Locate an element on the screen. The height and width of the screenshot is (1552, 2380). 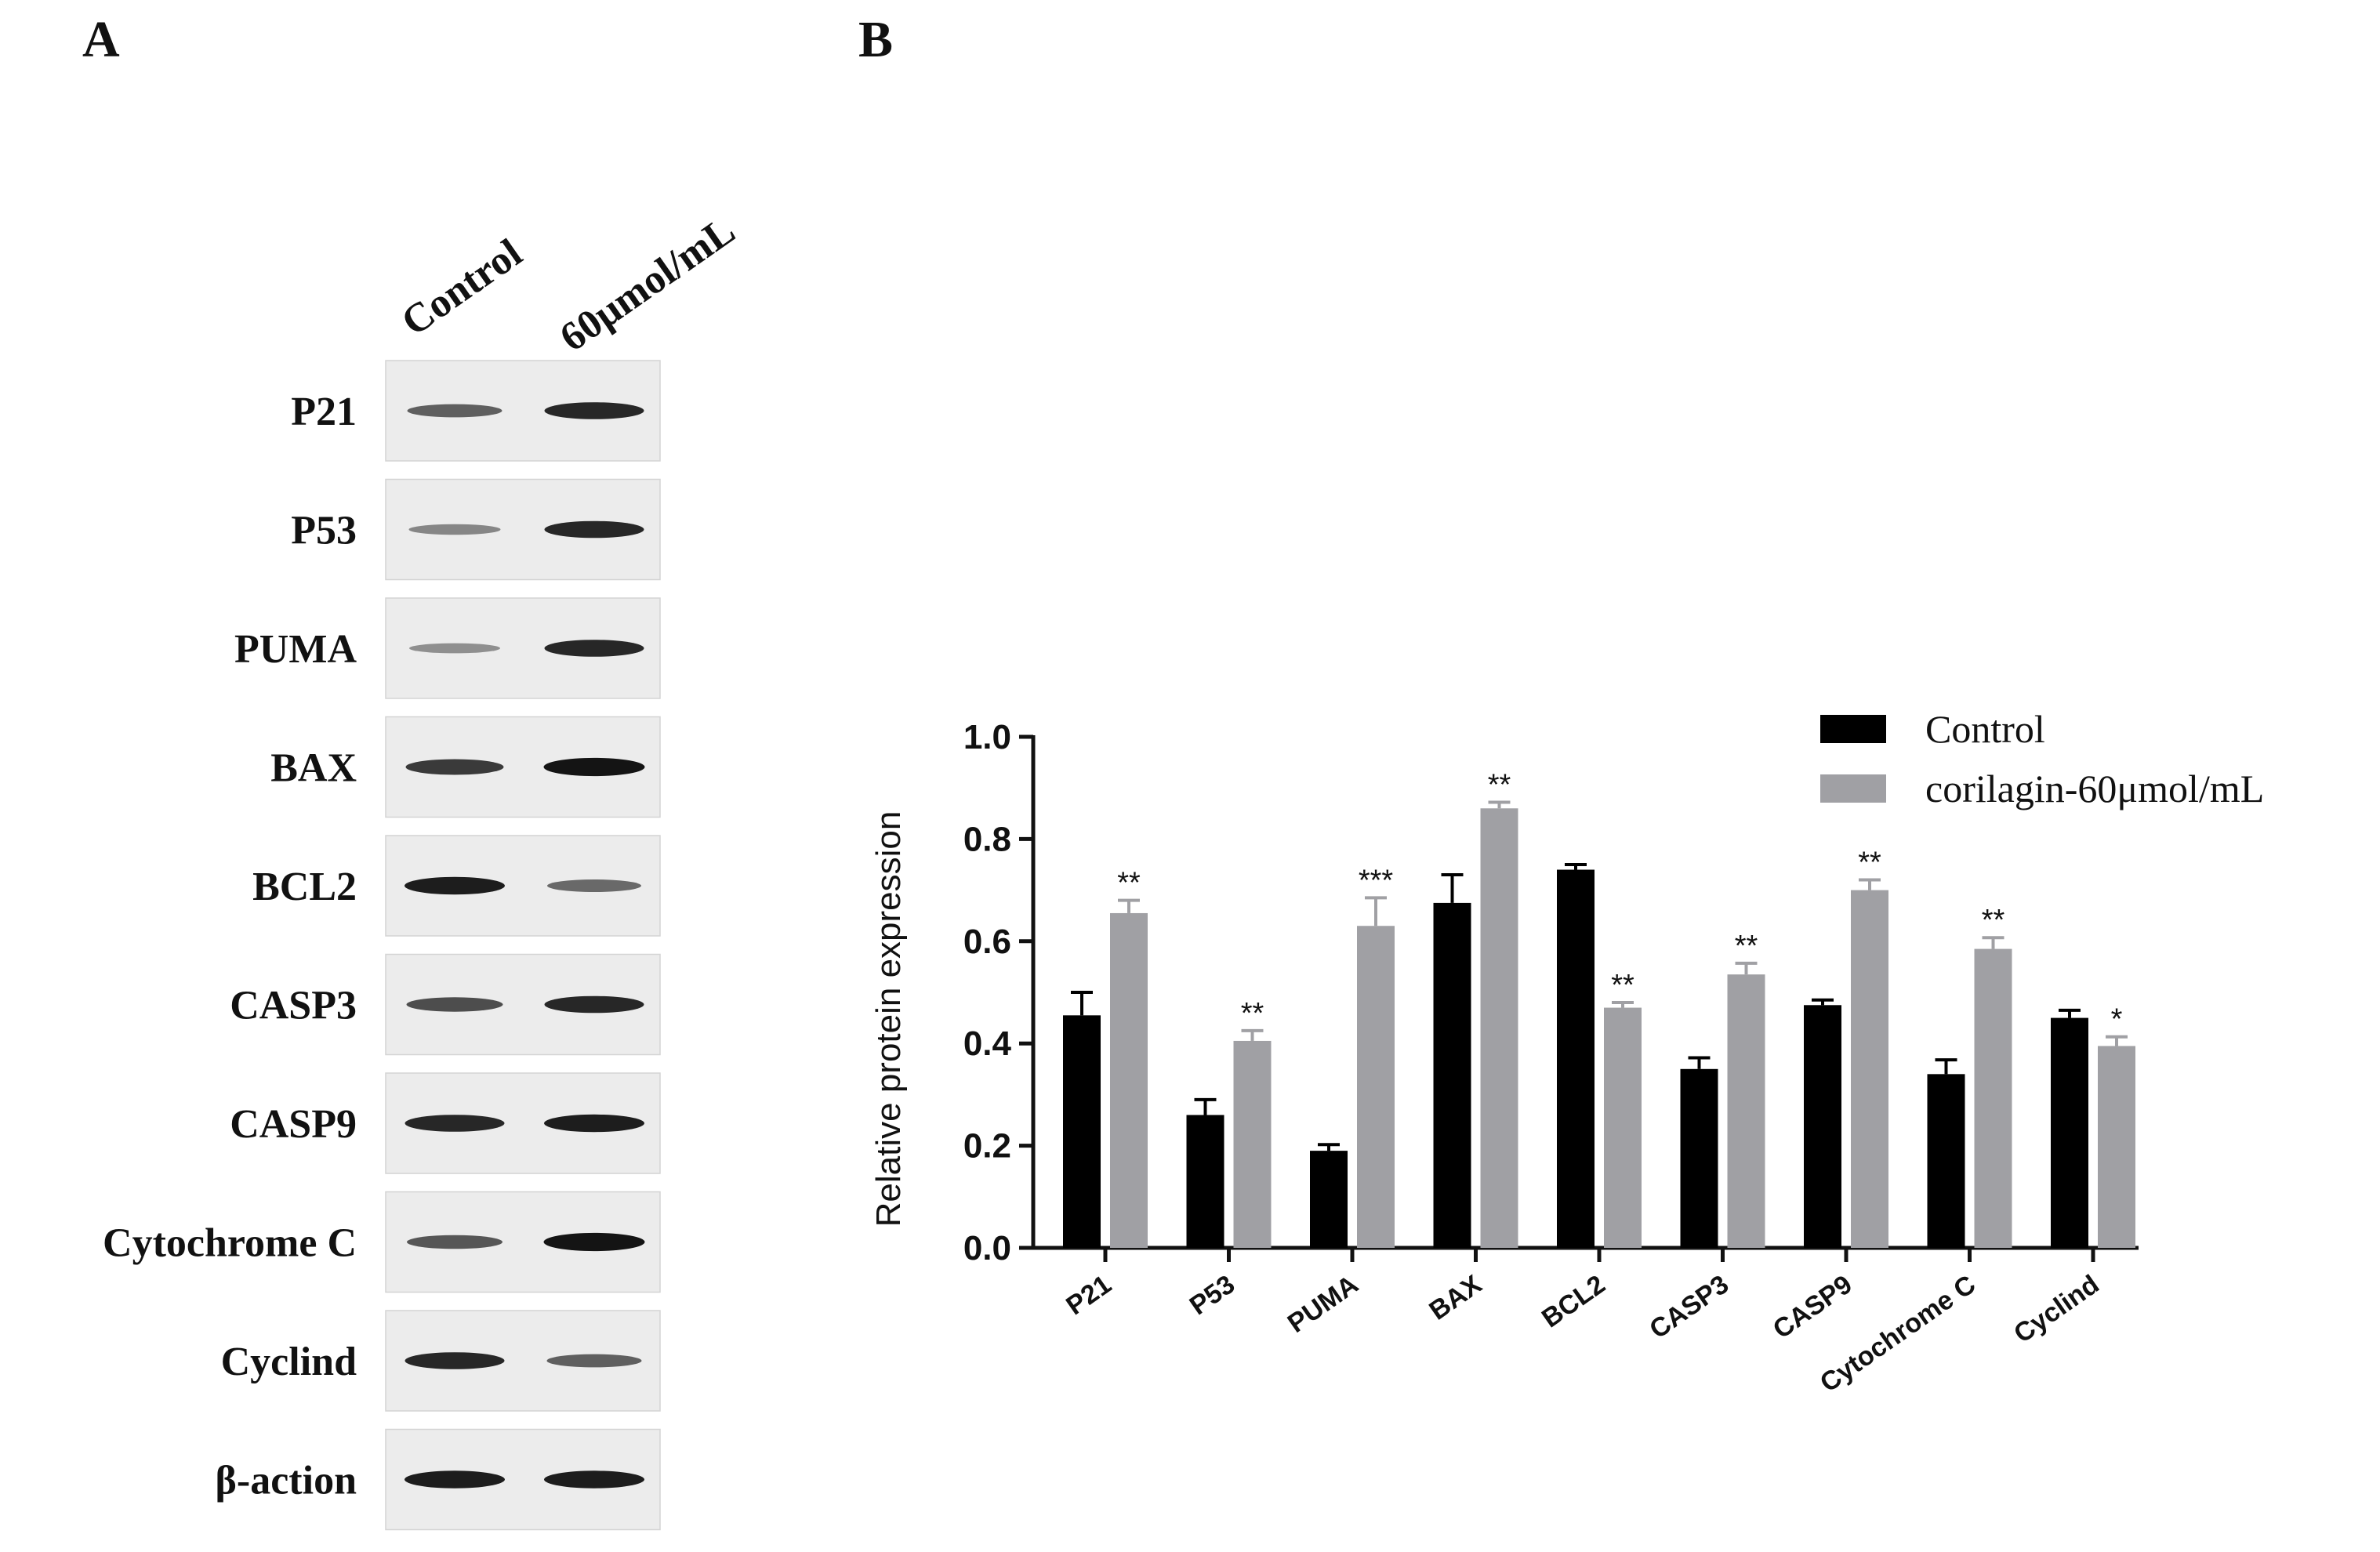
blot-row: P53 is located at coordinates (476, 529).